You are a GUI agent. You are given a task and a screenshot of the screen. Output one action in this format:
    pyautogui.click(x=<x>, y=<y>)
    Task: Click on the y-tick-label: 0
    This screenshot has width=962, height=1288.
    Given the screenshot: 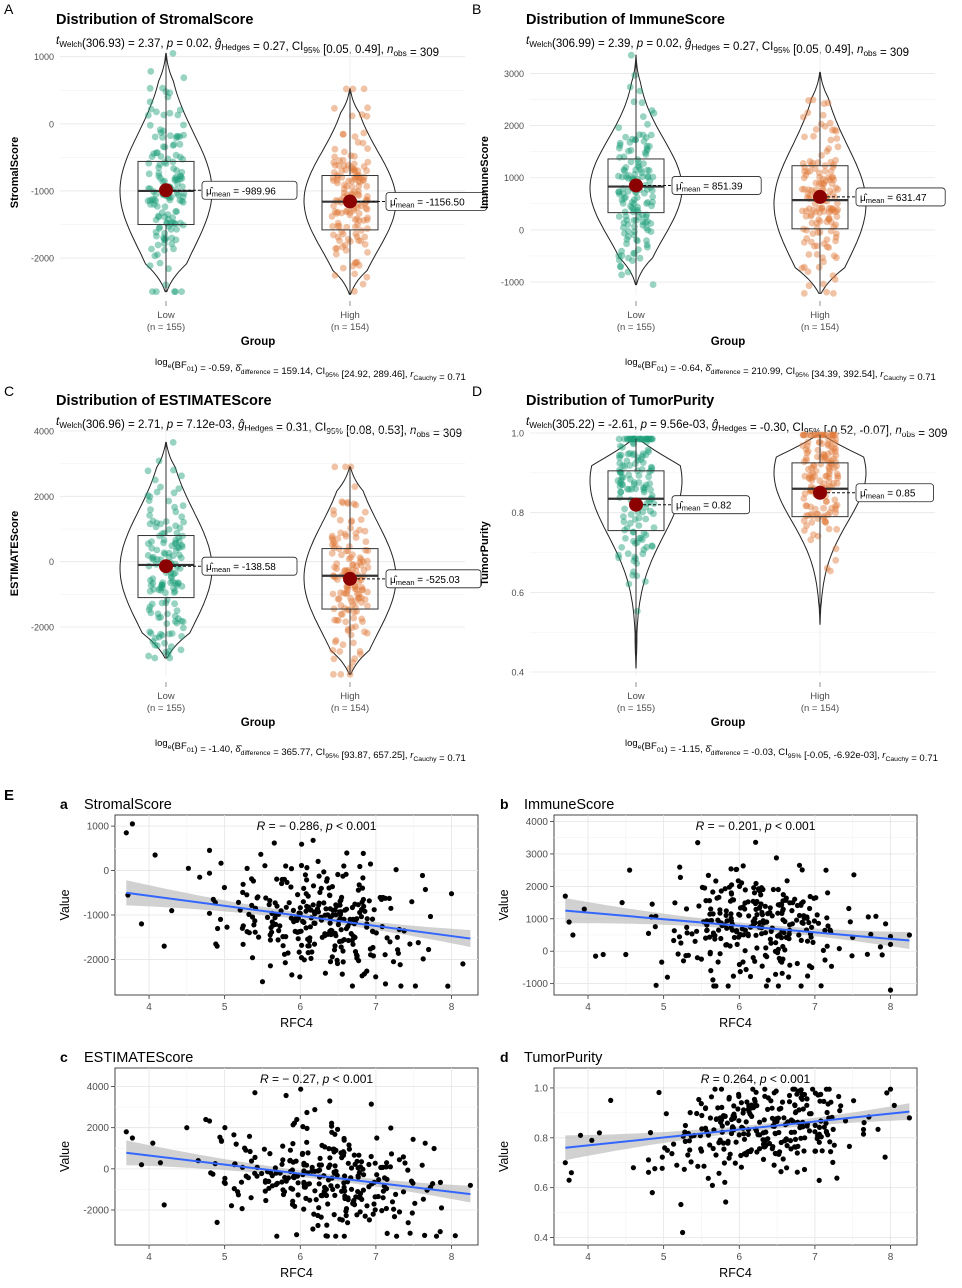 What is the action you would take?
    pyautogui.click(x=545, y=952)
    